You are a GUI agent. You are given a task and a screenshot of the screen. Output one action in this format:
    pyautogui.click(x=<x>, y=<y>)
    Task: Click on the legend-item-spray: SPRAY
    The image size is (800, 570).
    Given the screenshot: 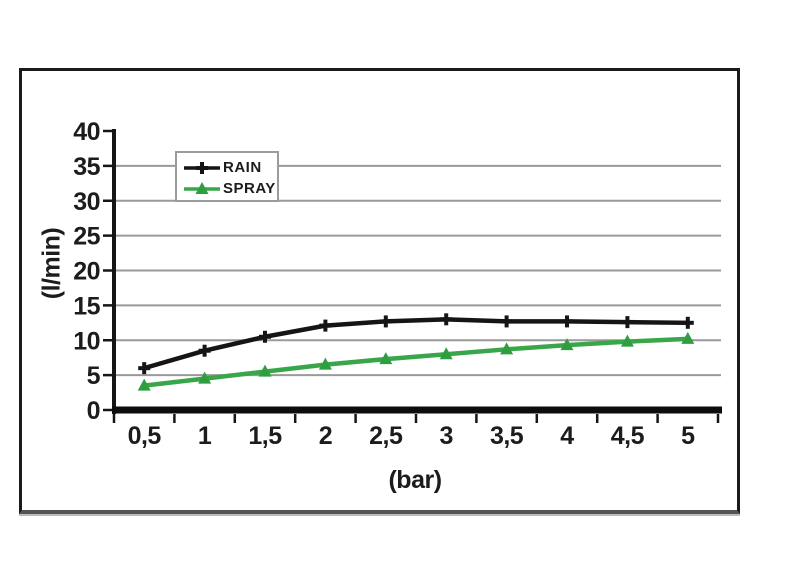 What is the action you would take?
    pyautogui.click(x=229, y=188)
    